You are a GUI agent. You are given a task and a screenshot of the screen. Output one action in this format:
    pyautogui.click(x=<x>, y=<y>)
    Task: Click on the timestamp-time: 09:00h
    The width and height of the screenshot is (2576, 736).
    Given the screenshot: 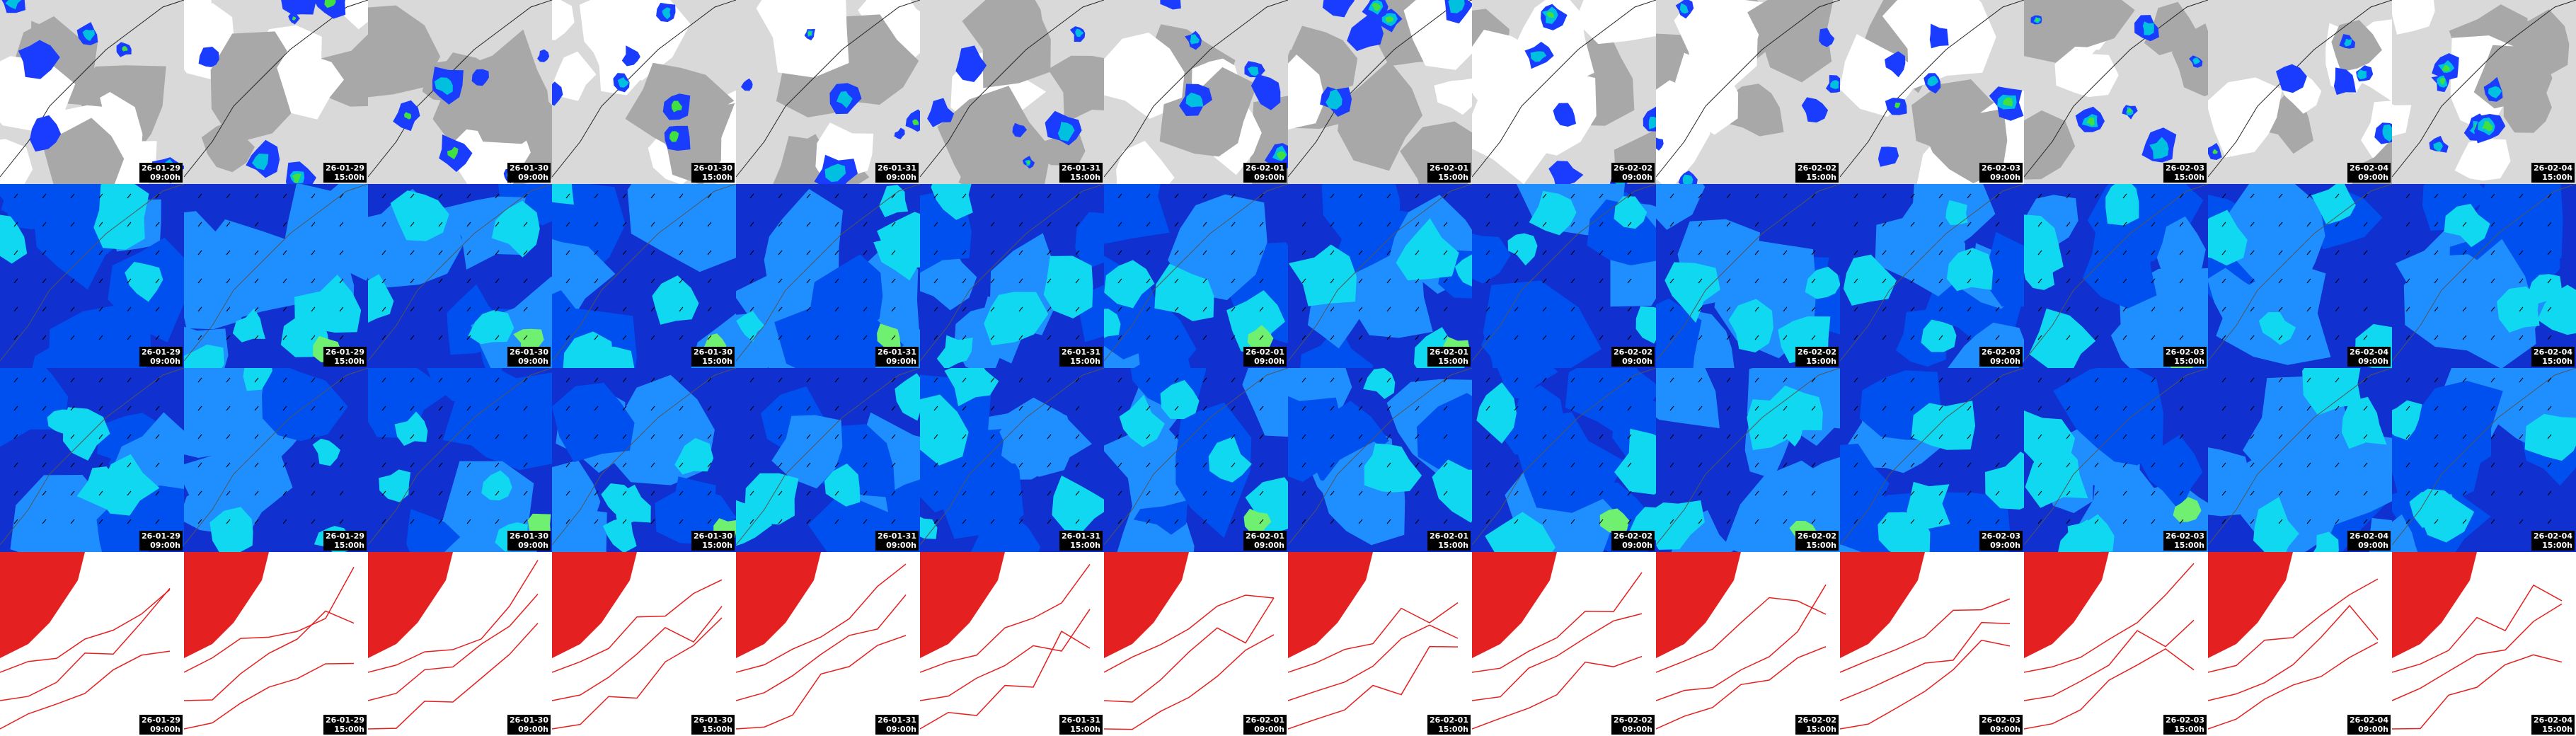 What is the action you would take?
    pyautogui.click(x=165, y=545)
    